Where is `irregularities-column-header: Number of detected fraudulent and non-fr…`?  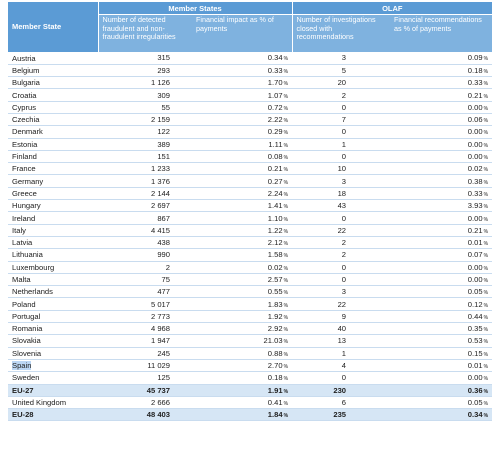 irregularities-column-header: Number of detected fraudulent and non-fr… is located at coordinates (144, 33).